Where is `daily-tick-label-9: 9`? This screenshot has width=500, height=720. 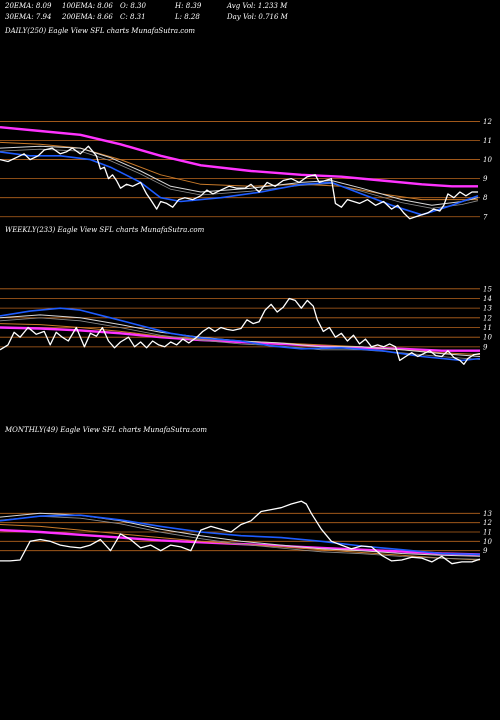 daily-tick-label-9: 9 is located at coordinates (485, 179).